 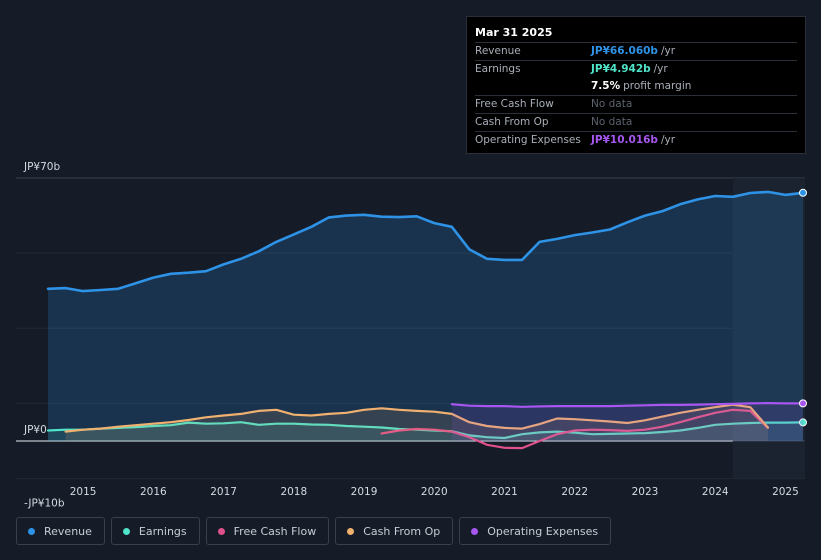 What do you see at coordinates (434, 492) in the screenshot?
I see `x-tick-label: 2020` at bounding box center [434, 492].